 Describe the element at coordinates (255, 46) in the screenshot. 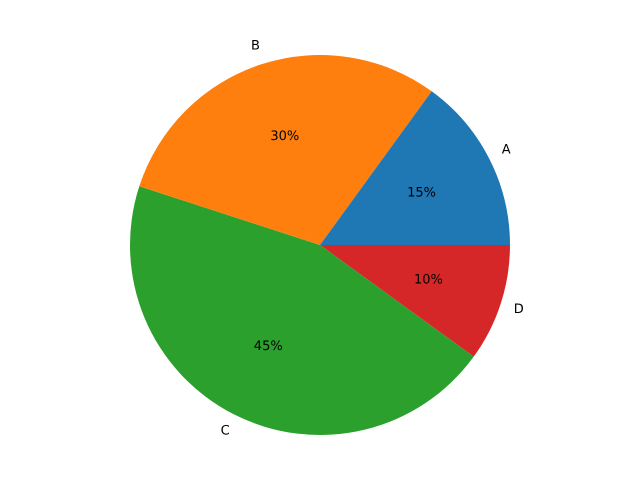

I see `slice-label: B` at that location.